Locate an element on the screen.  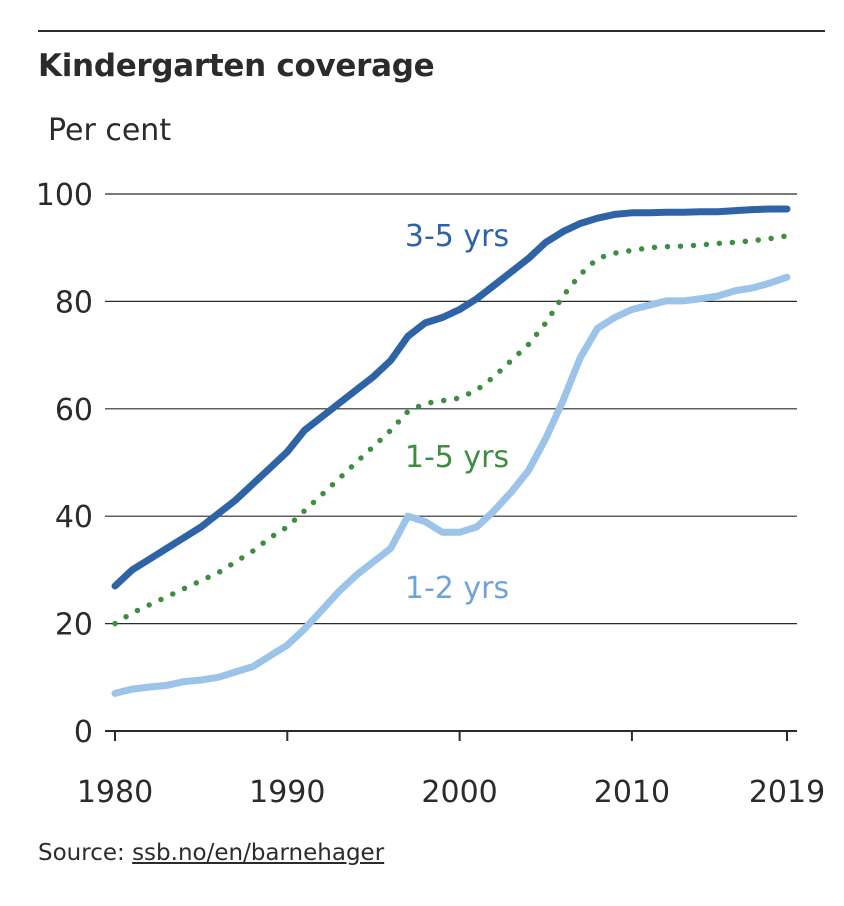
top-rule is located at coordinates (431, 31).